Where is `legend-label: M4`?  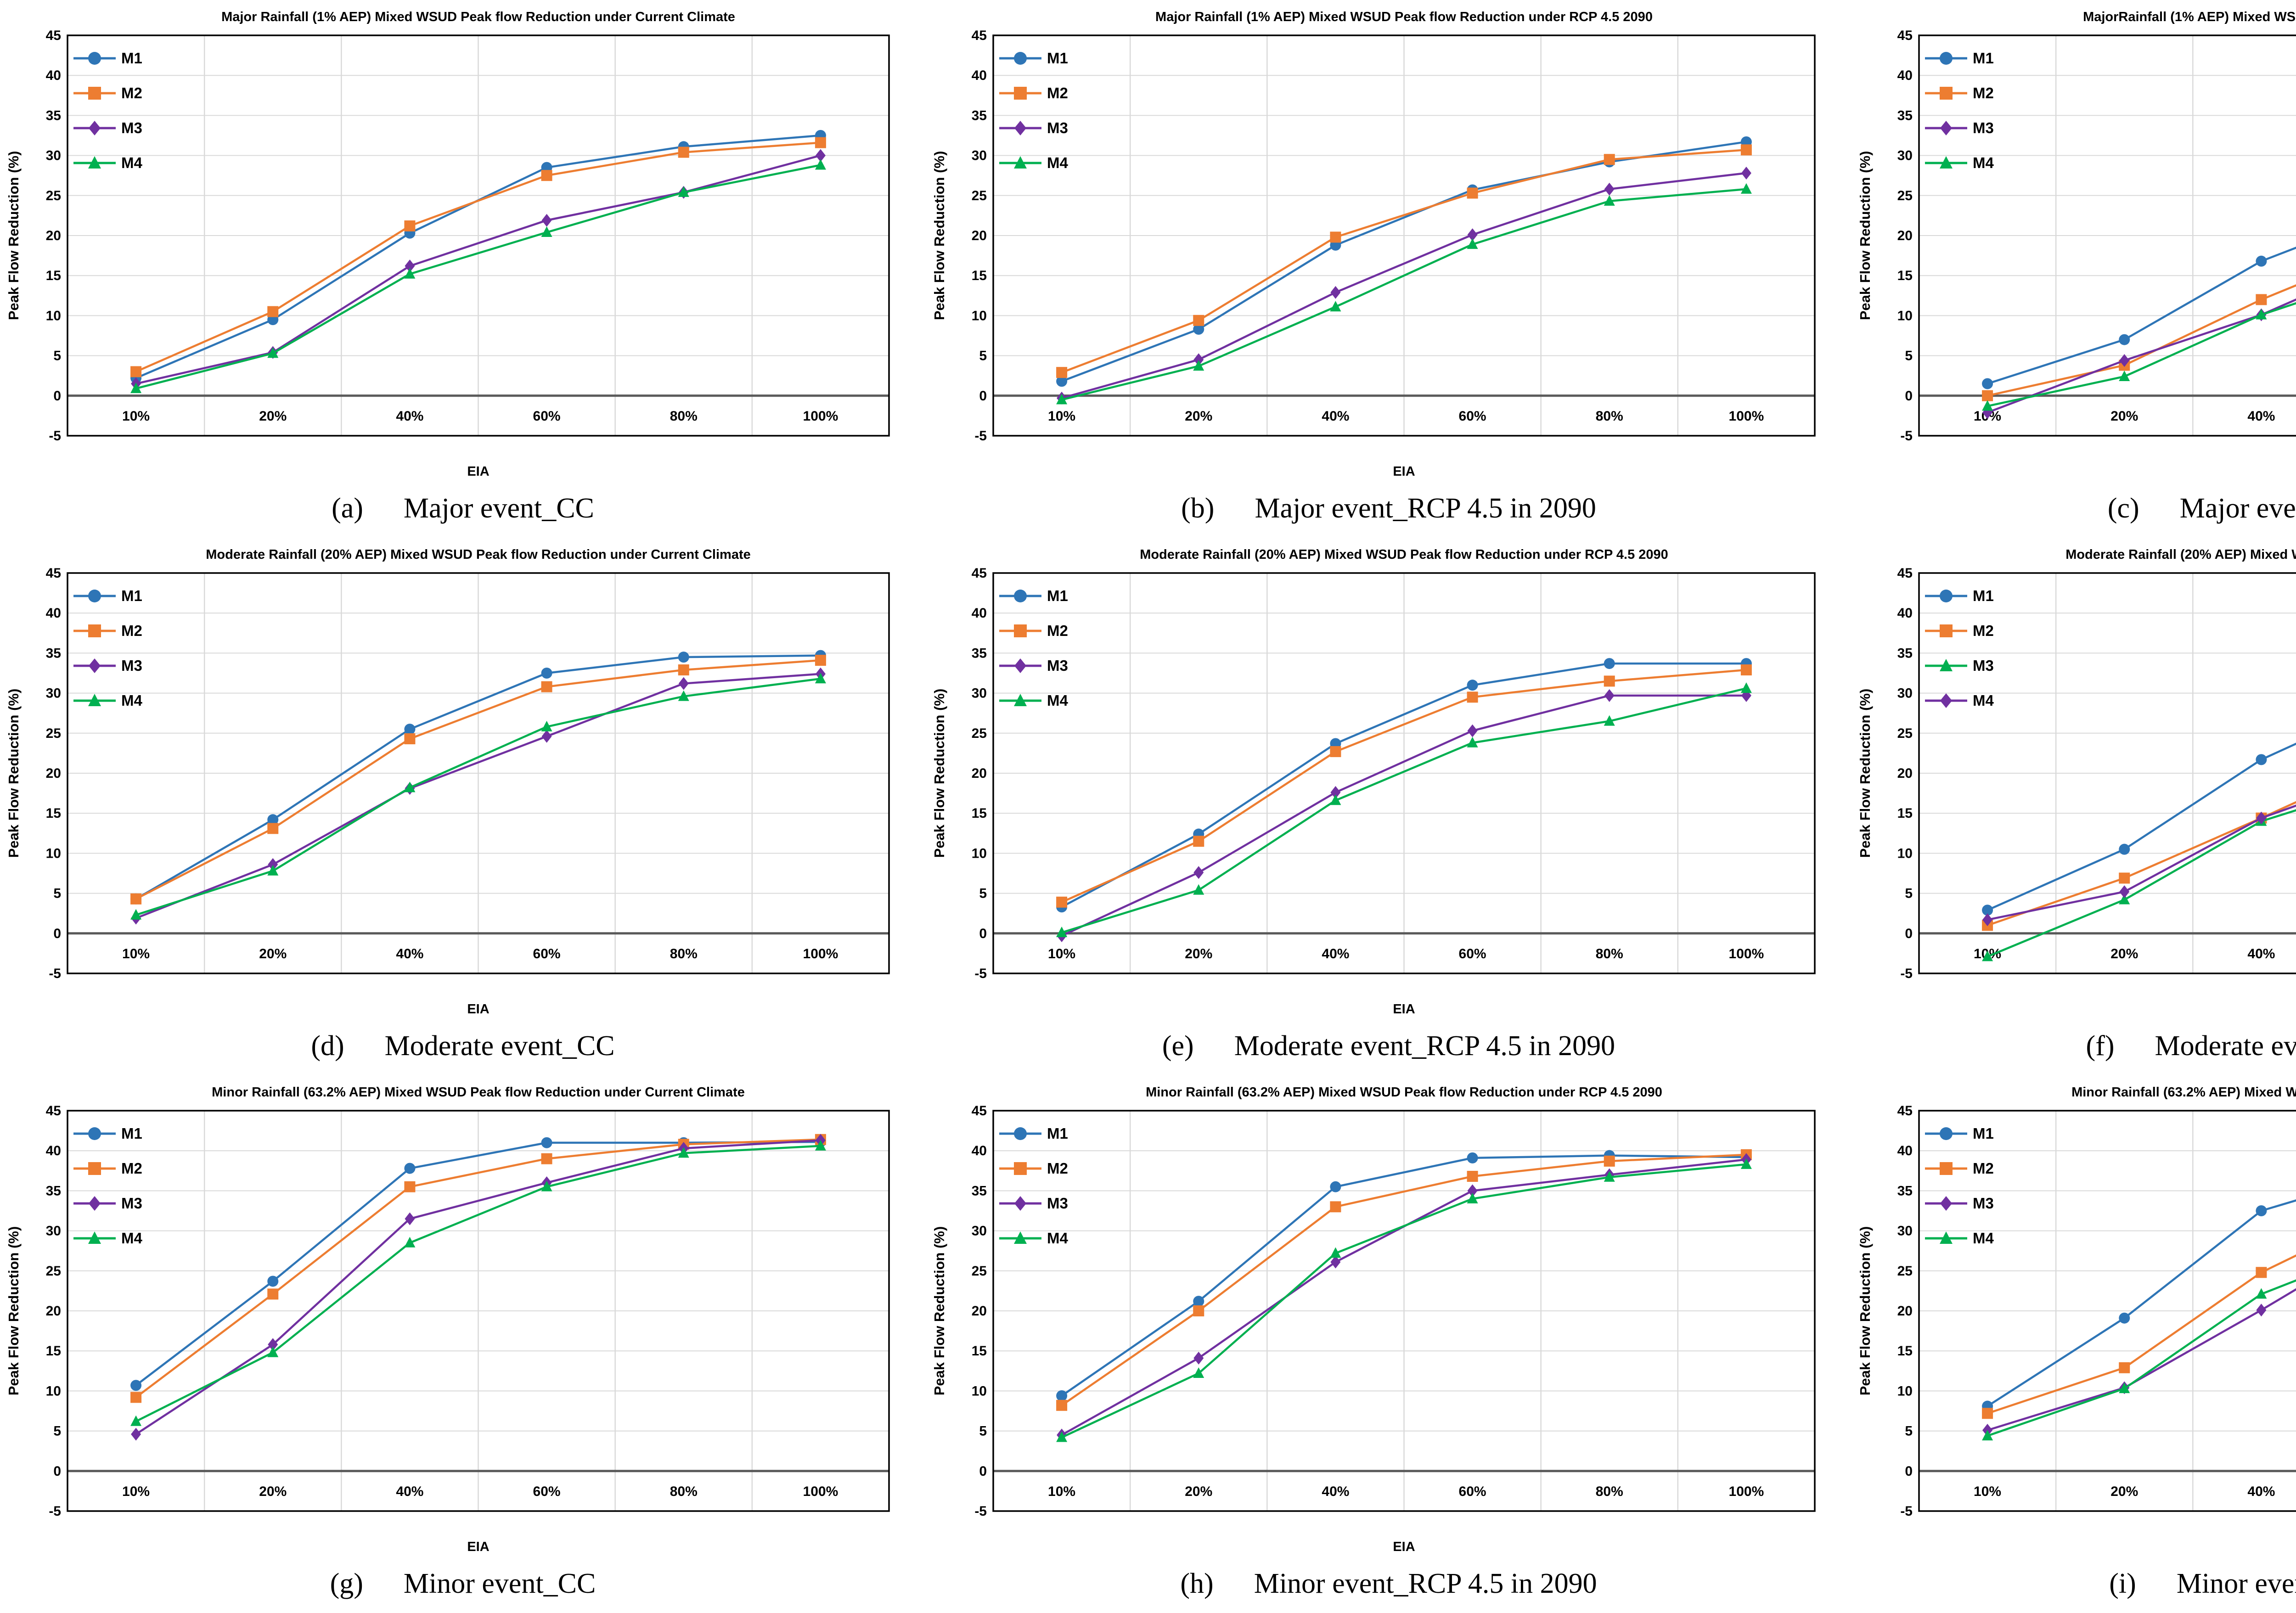
legend-label: M4 is located at coordinates (131, 163).